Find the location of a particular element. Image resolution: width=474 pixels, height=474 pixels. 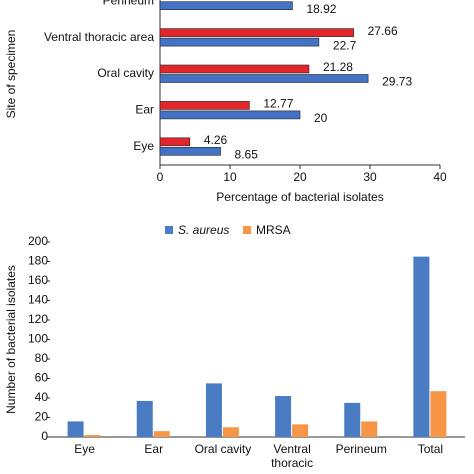

value-label: 27.66 is located at coordinates (383, 31).